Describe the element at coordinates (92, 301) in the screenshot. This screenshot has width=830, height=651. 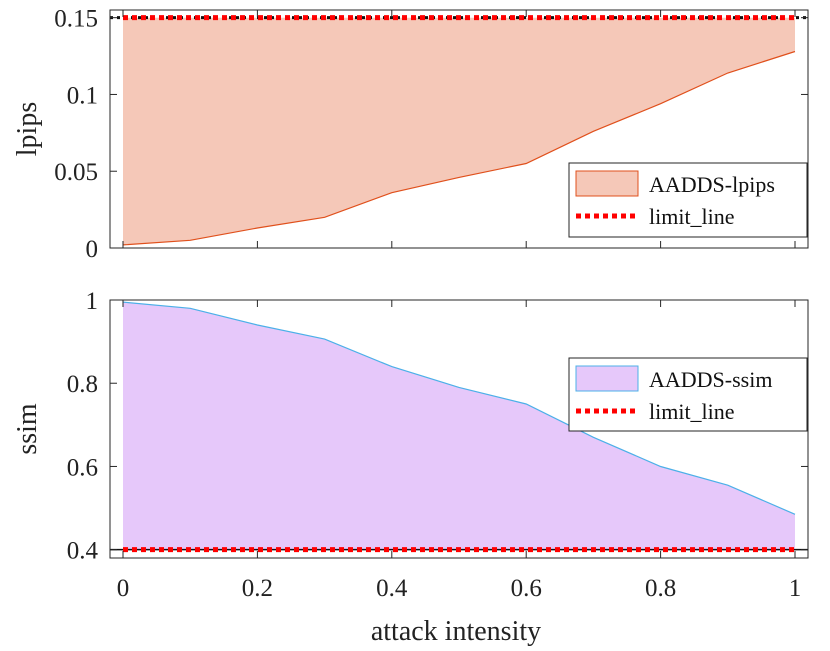
I see `y-tick-label: 1` at that location.